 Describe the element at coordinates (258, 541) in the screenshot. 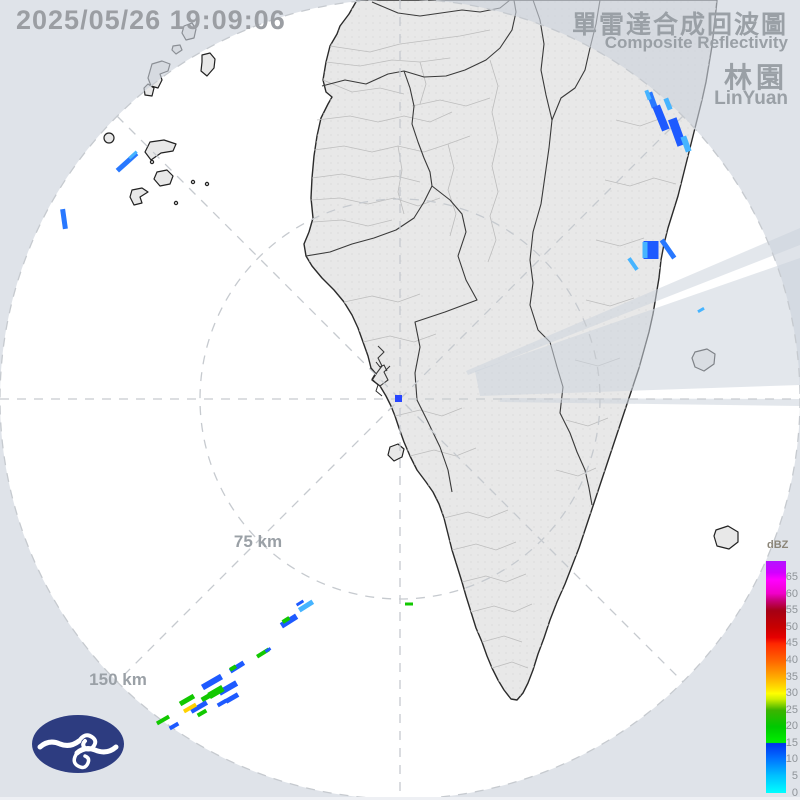

I see `ring-label-75km: 75 km` at that location.